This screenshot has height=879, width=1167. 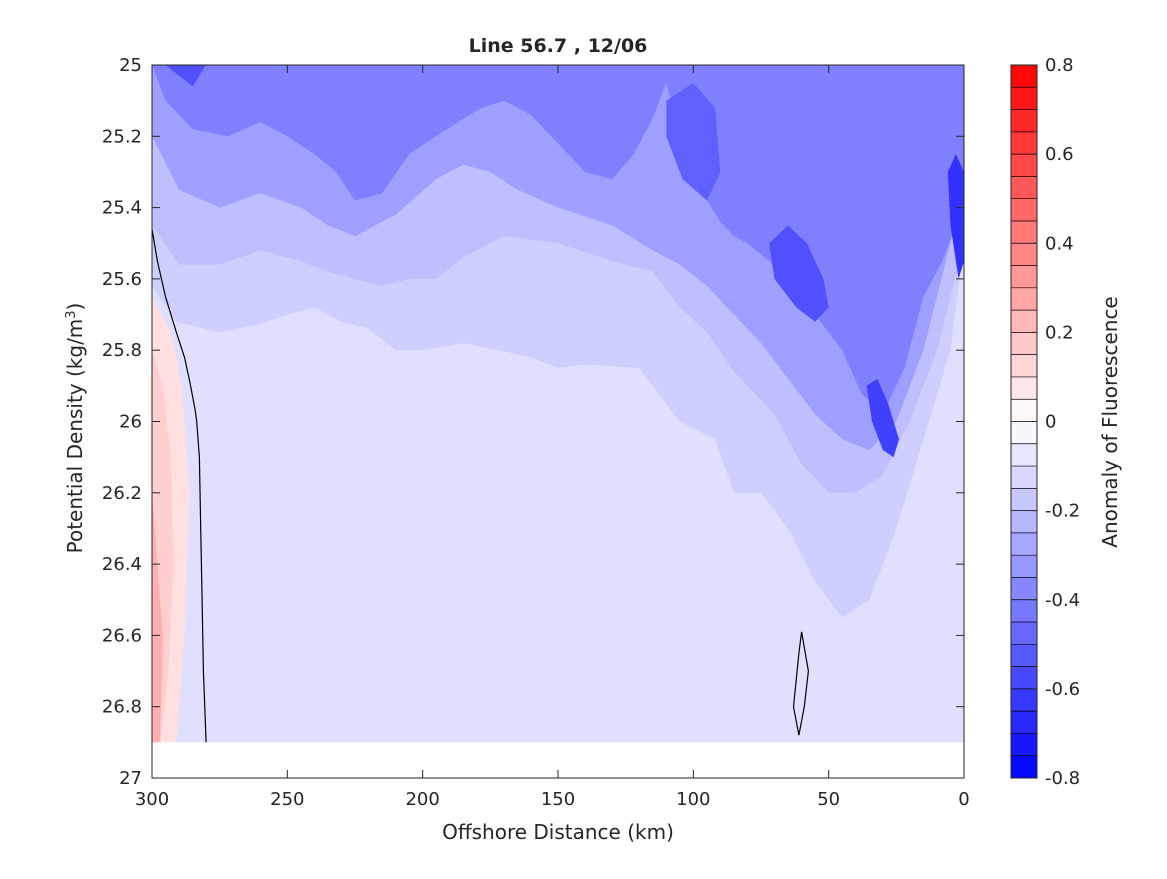 I want to click on y-tick-label: 27, so click(x=130, y=778).